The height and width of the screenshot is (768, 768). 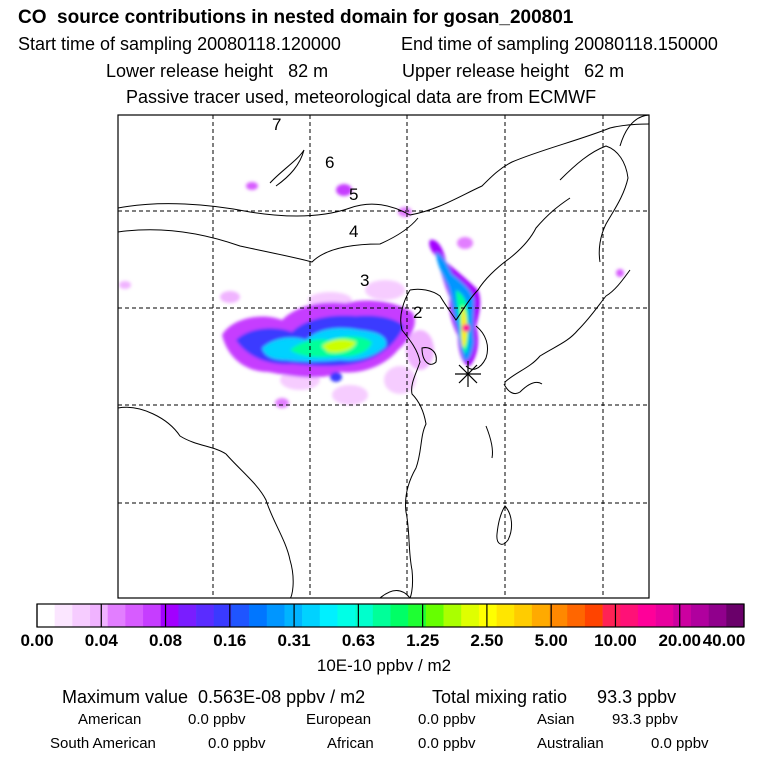 What do you see at coordinates (329, 162) in the screenshot?
I see `day-label-6: 6` at bounding box center [329, 162].